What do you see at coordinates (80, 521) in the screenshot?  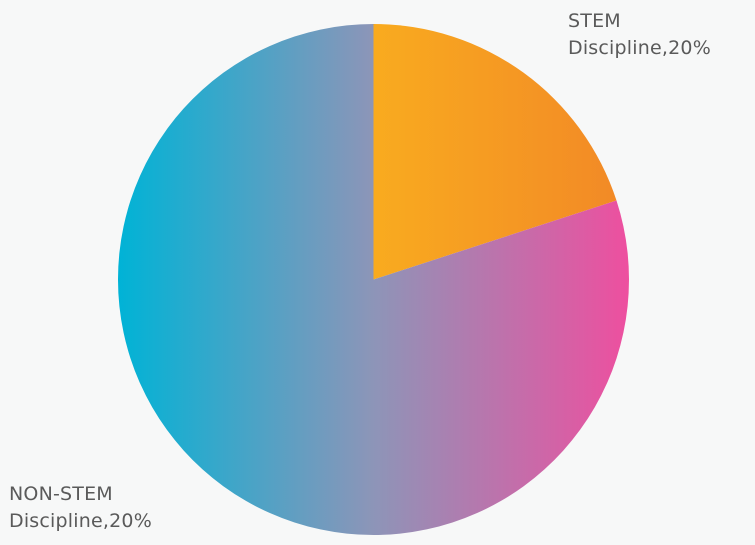 I see `slice-label-non-stem-line-2: Discipline,20%` at bounding box center [80, 521].